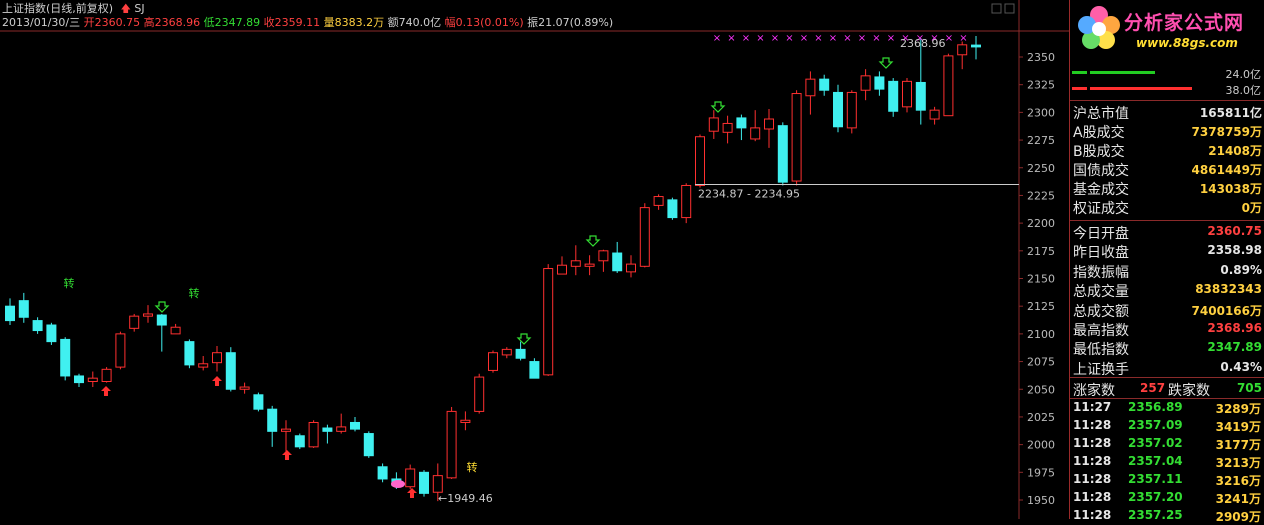  What do you see at coordinates (1238, 481) in the screenshot?
I see `tick-volume: 3216万` at bounding box center [1238, 481].